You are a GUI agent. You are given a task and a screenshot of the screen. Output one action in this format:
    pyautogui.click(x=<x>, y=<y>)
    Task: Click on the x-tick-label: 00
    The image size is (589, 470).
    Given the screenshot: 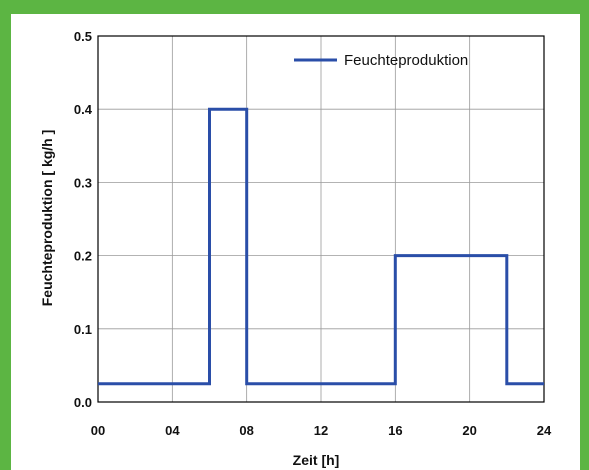 What is the action you would take?
    pyautogui.click(x=98, y=430)
    